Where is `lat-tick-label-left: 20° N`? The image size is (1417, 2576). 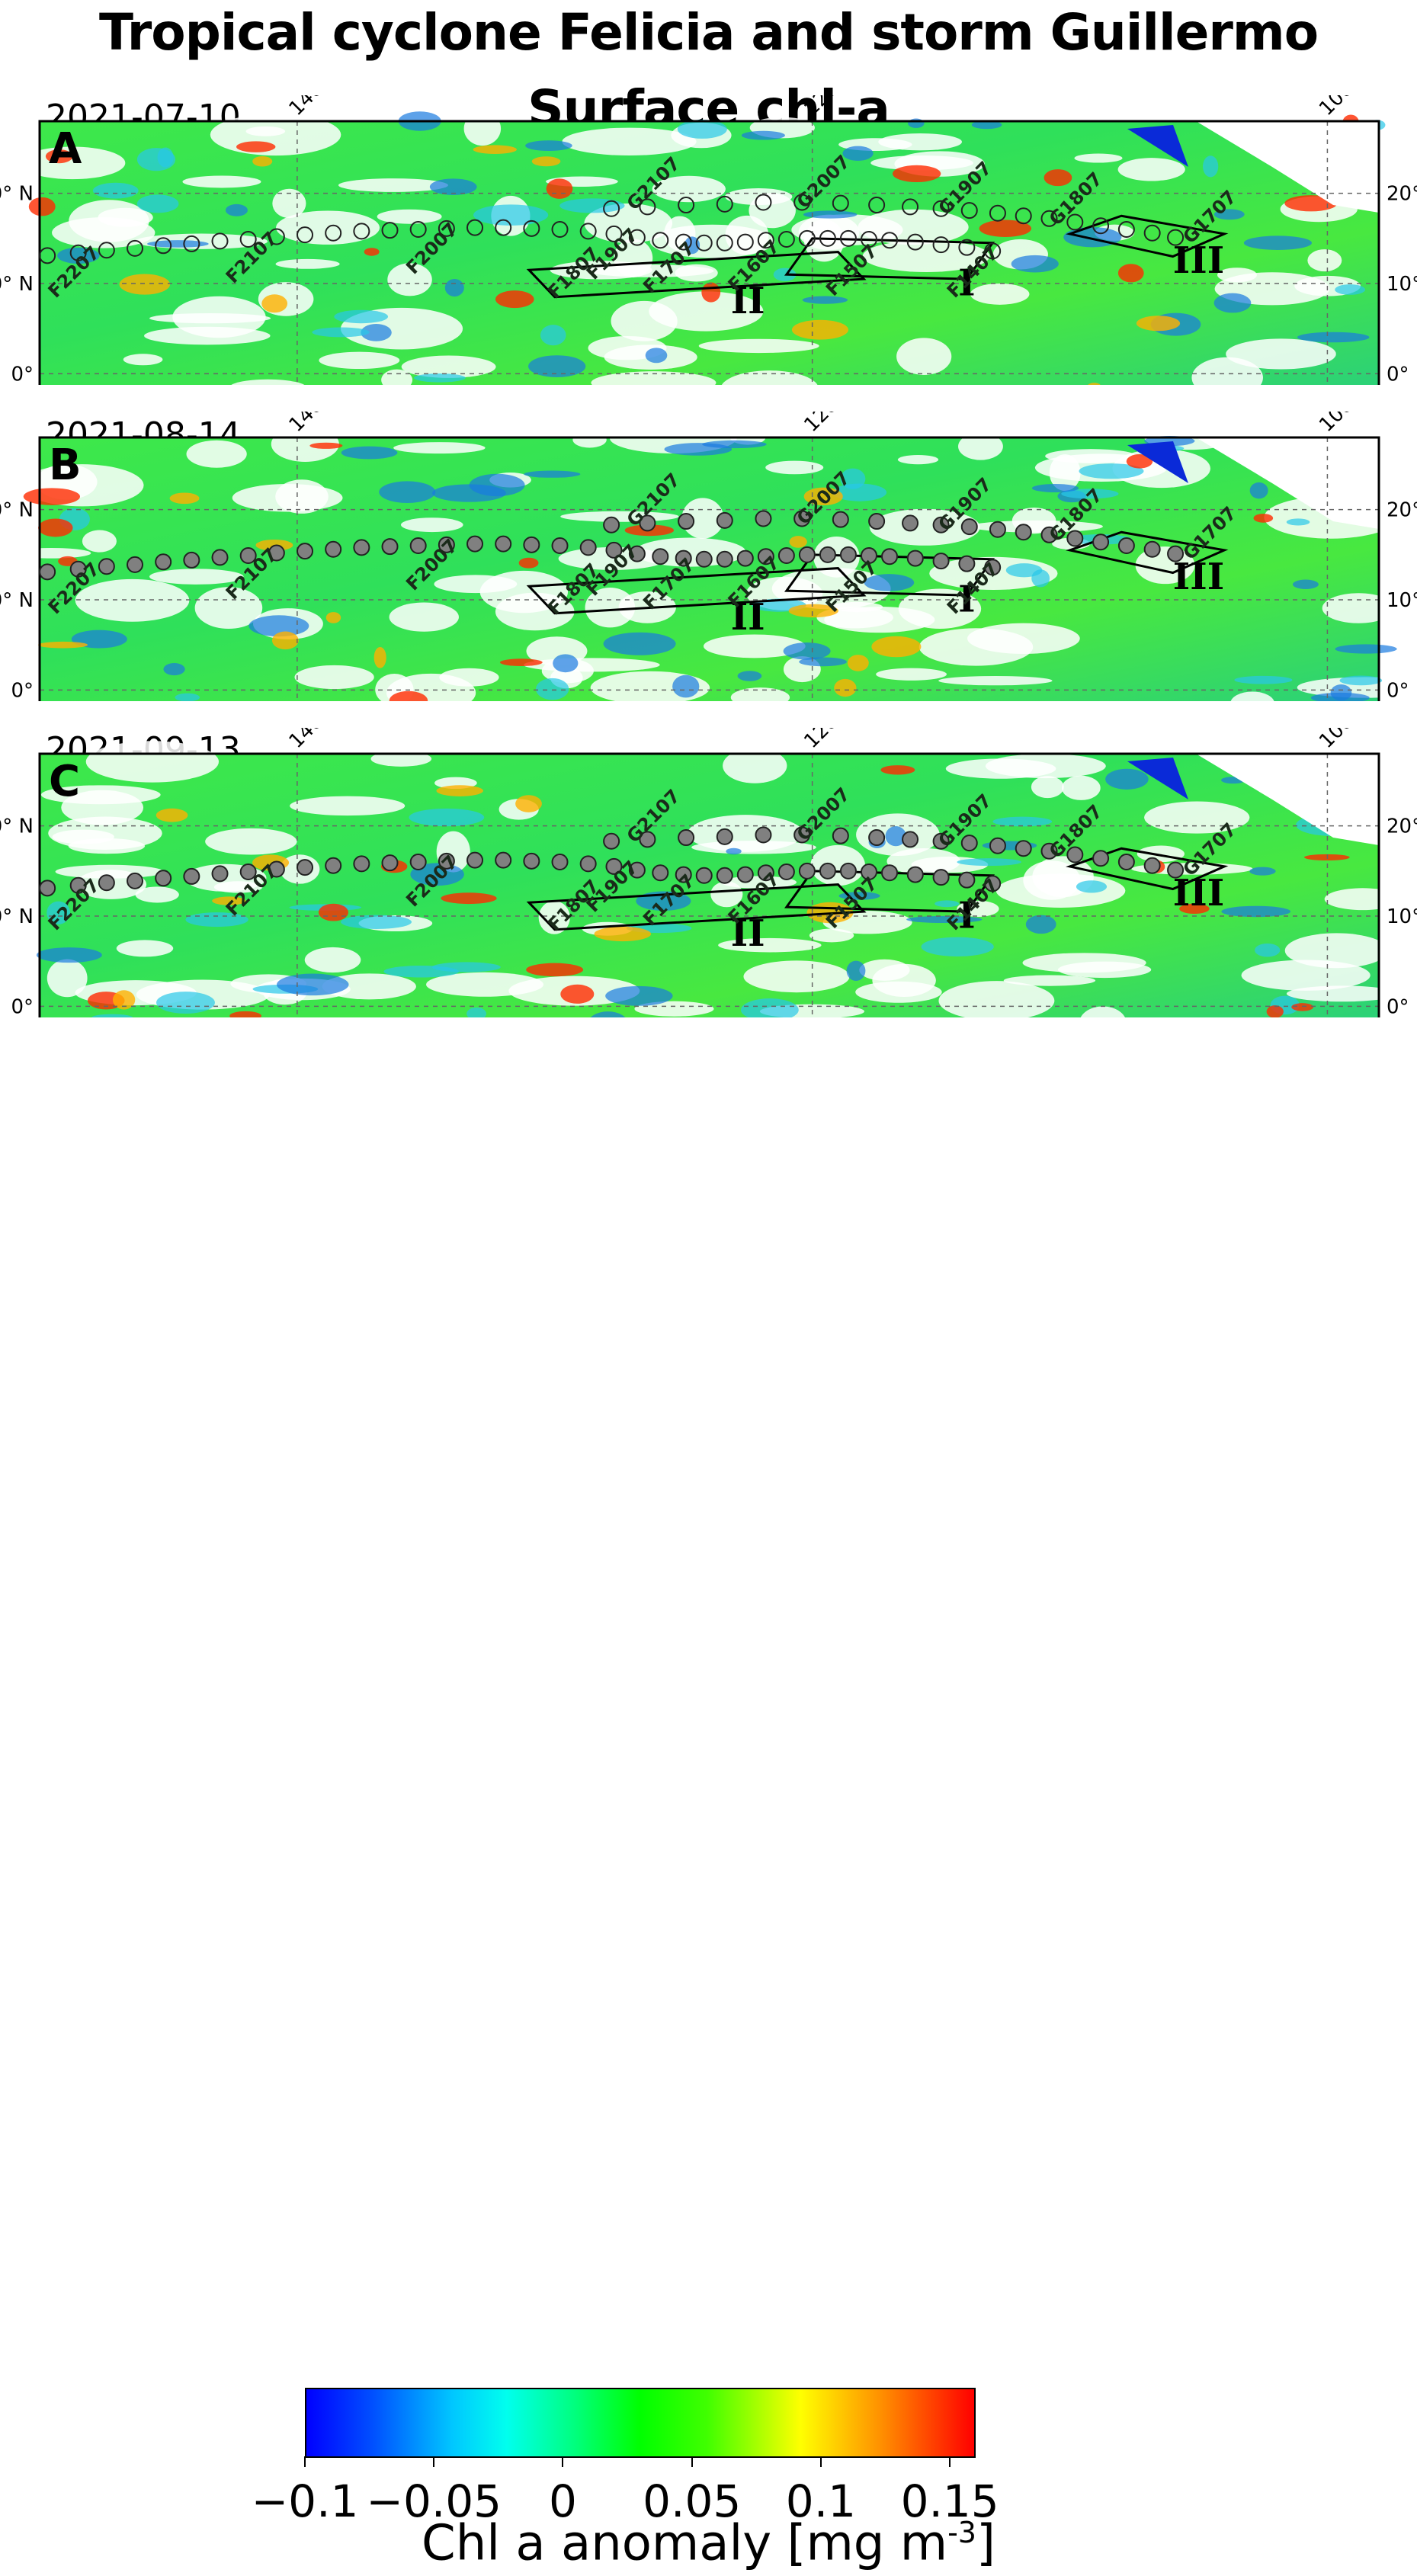
lat-tick-label-left: 20° N is located at coordinates (17, 510).